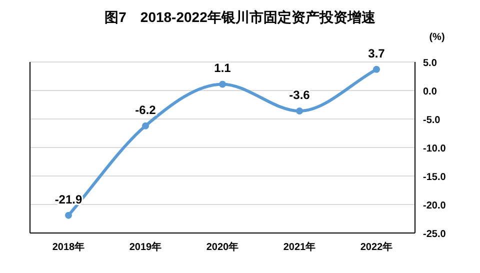  I want to click on data-label: 3.7, so click(377, 53).